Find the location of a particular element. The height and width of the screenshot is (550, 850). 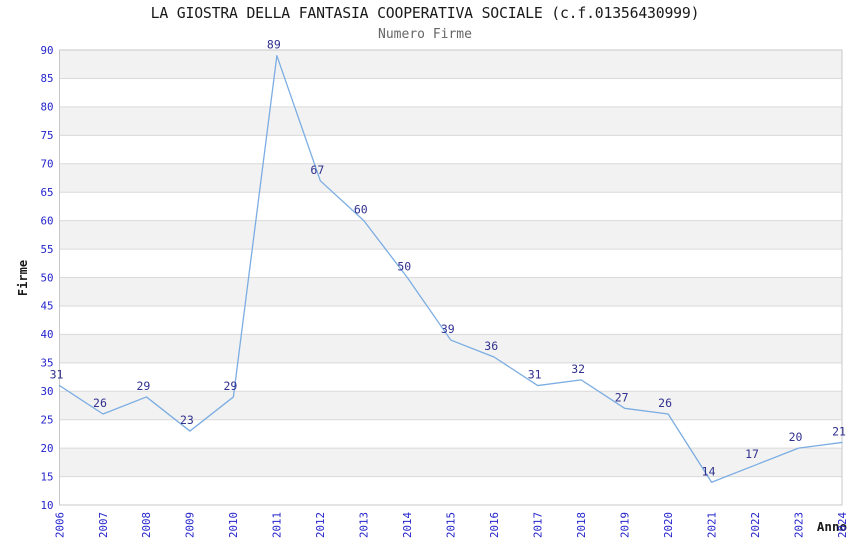

data-label: 36 is located at coordinates (491, 346).